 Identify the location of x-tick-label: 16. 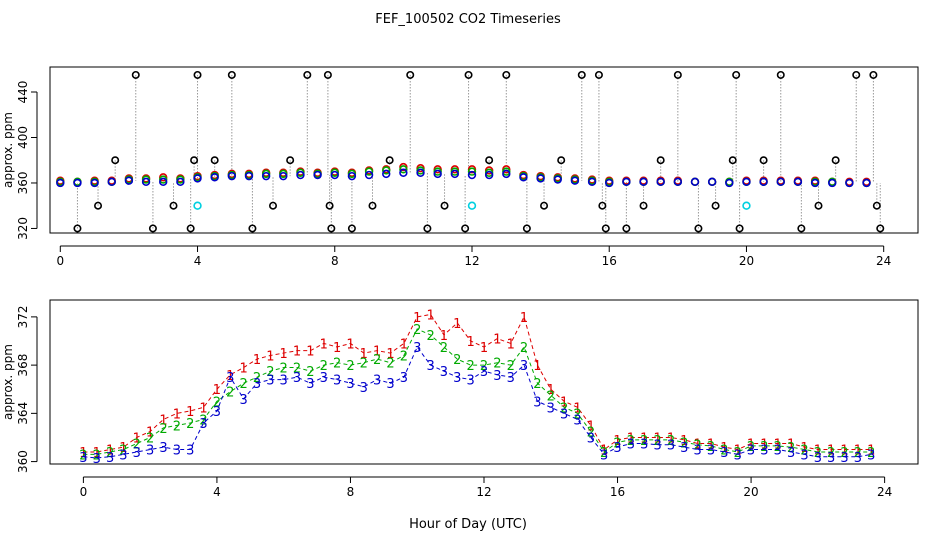
(617, 492).